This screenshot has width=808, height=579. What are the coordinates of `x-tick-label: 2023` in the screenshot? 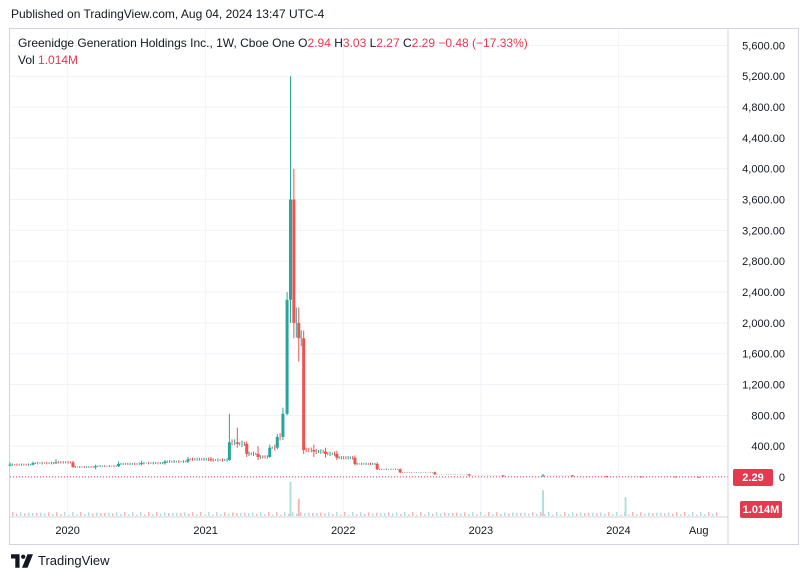 It's located at (481, 531).